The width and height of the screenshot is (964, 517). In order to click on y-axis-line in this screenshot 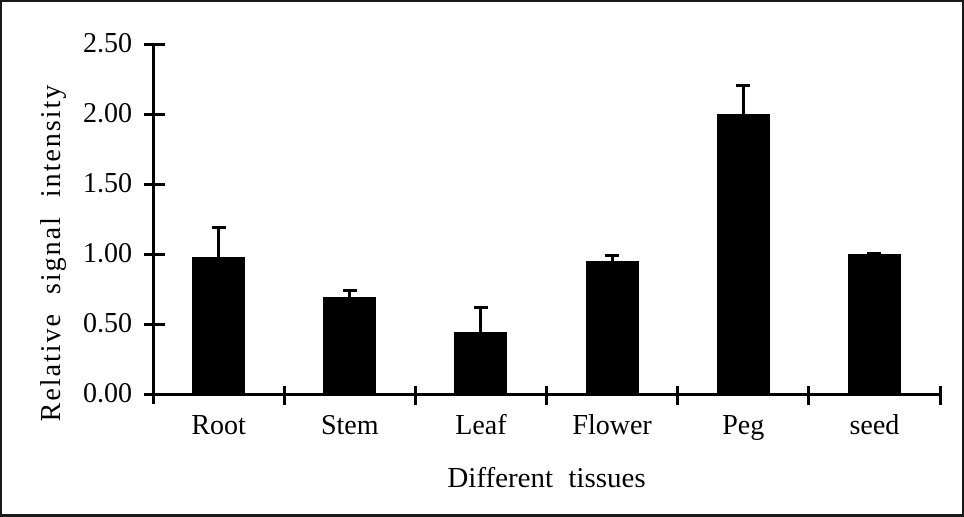, I will do `click(153, 224)`.